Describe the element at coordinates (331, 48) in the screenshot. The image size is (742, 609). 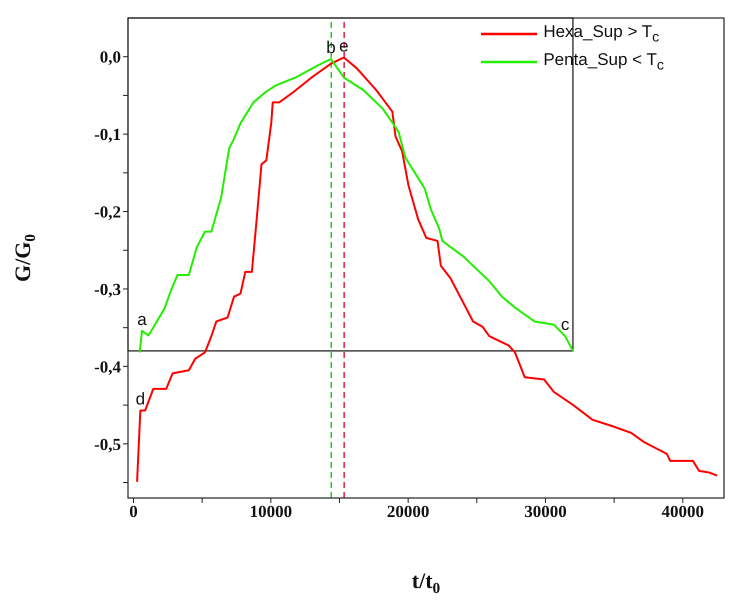
I see `annotation: b` at that location.